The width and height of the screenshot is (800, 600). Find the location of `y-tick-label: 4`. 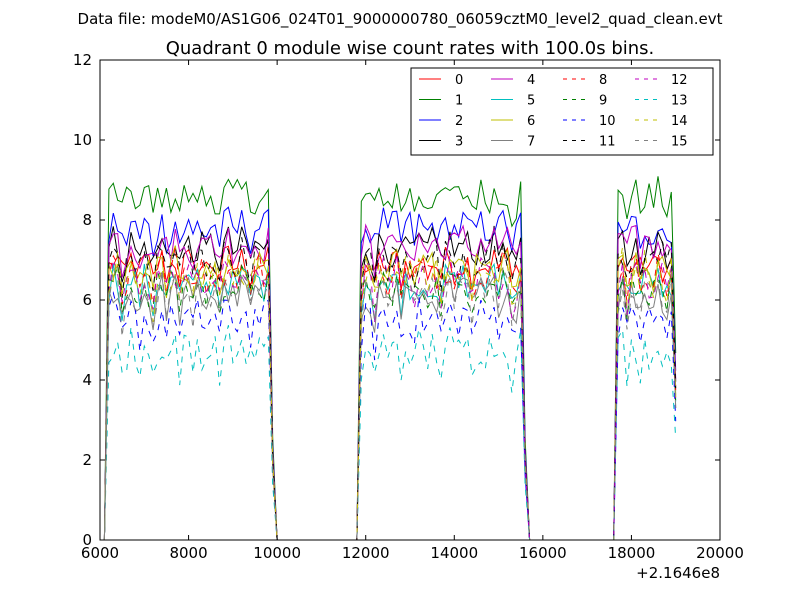

y-tick-label: 4 is located at coordinates (87, 380).